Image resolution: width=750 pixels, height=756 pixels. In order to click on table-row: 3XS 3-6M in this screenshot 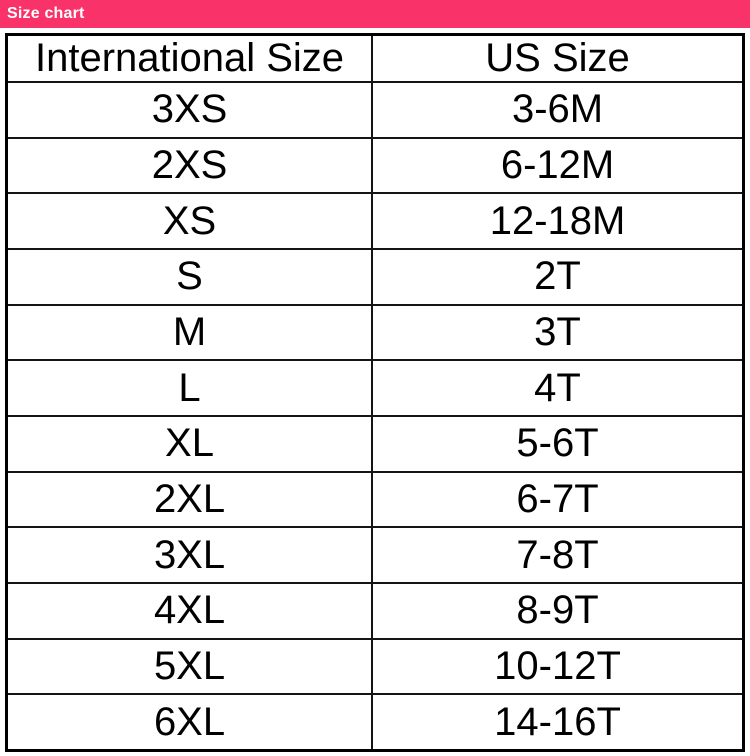, I will do `click(375, 110)`.